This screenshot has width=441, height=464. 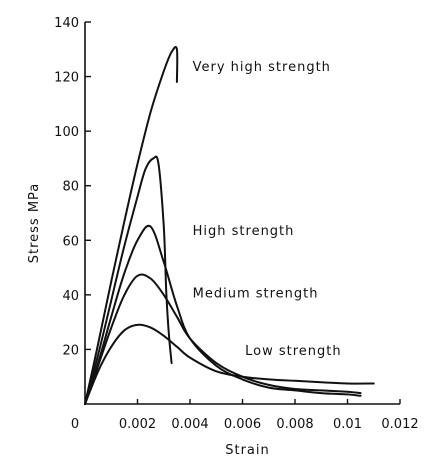 What do you see at coordinates (262, 67) in the screenshot?
I see `label-very-high-strength: Very high strength` at bounding box center [262, 67].